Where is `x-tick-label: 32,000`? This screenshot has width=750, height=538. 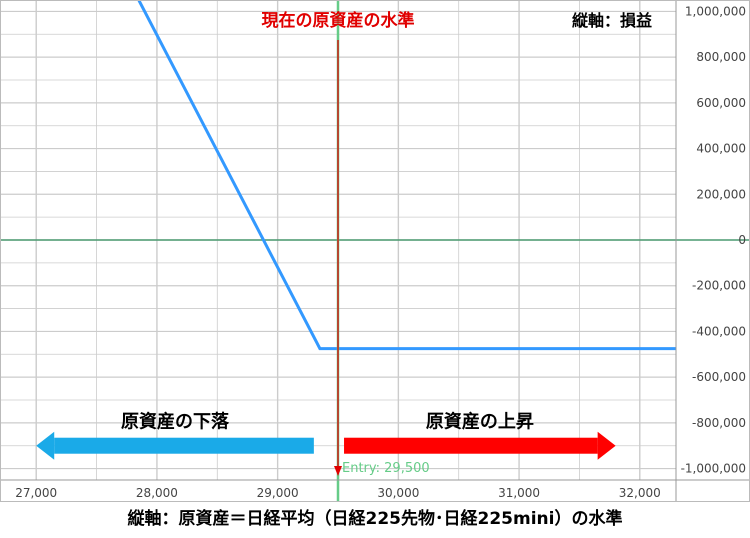
x-tick-label: 32,000 is located at coordinates (640, 493).